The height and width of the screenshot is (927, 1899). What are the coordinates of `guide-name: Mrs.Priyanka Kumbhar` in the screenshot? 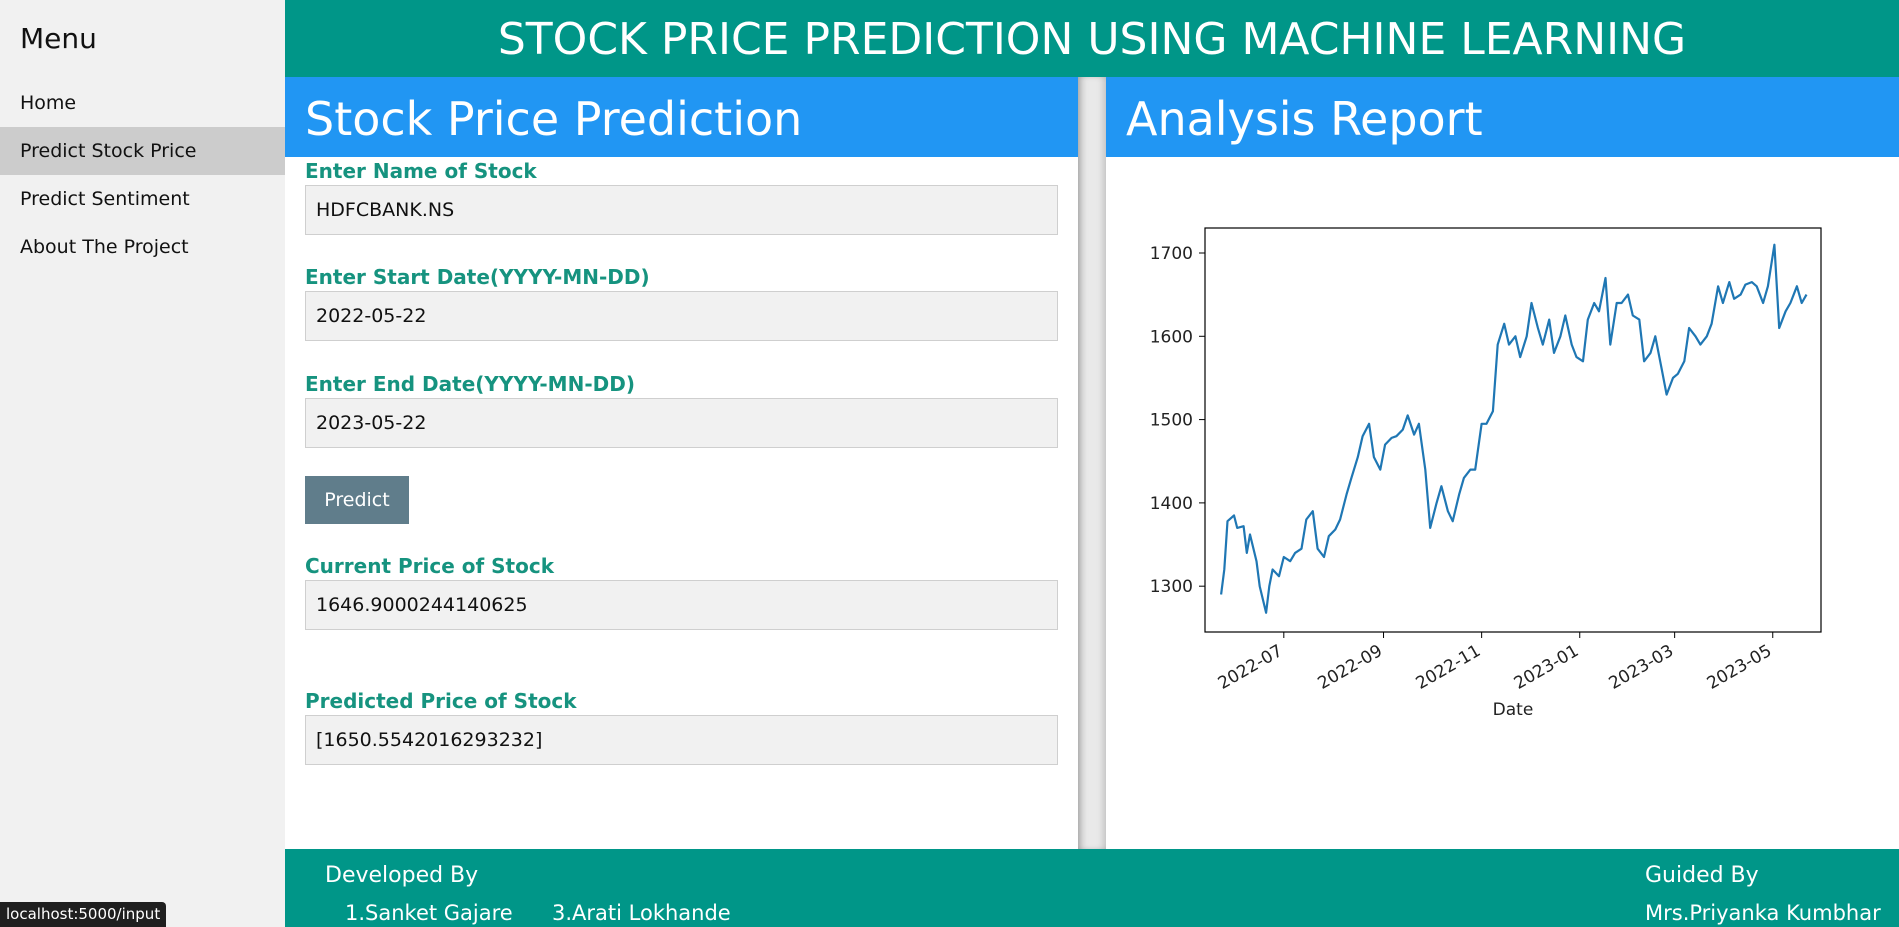 It's located at (1763, 913).